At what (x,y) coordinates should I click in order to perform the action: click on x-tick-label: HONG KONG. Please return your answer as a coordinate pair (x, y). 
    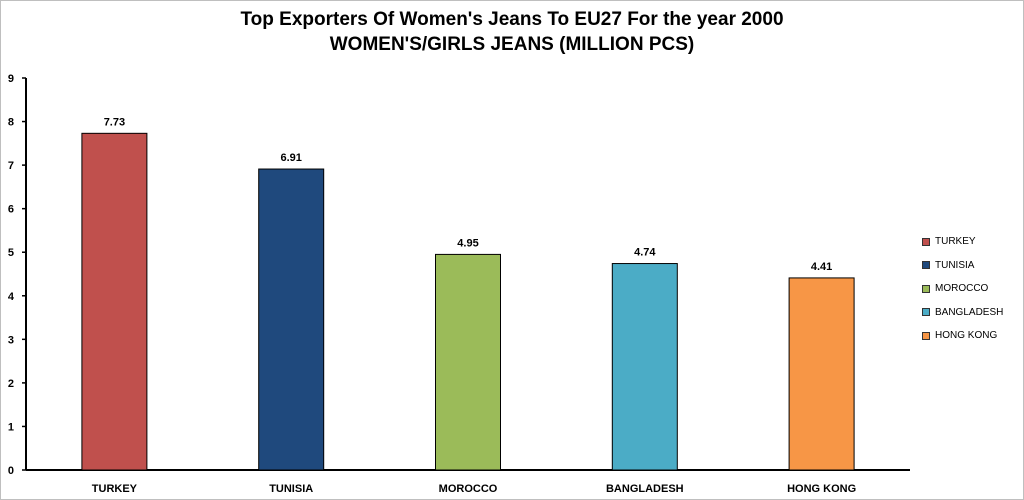
    Looking at the image, I should click on (821, 489).